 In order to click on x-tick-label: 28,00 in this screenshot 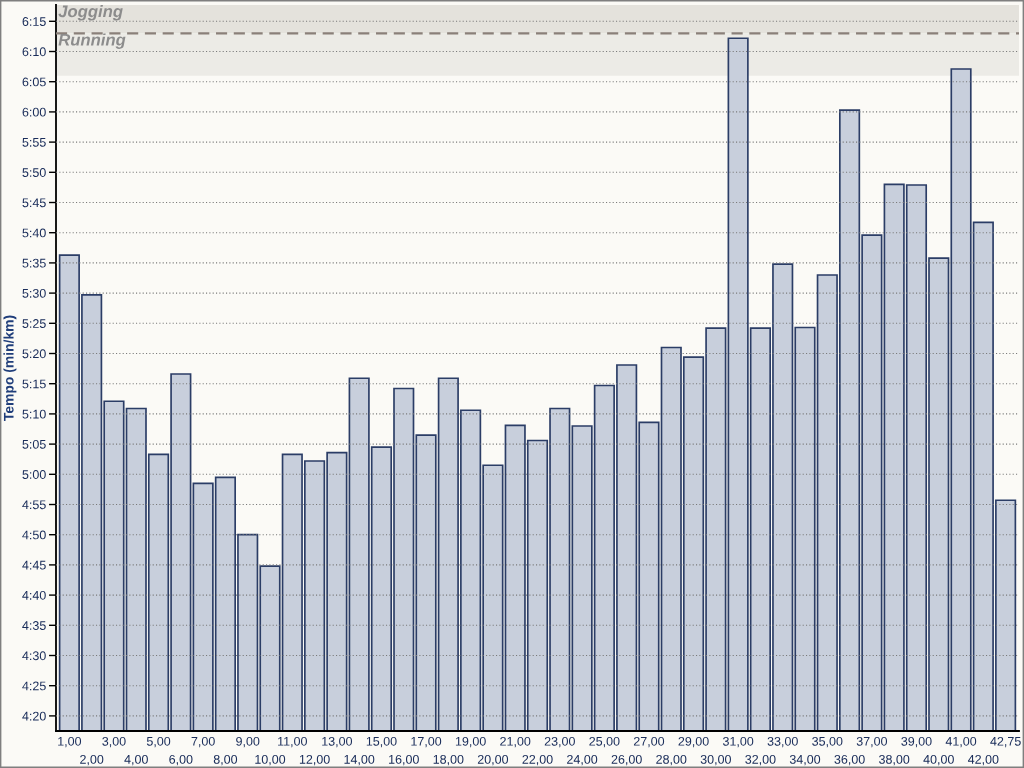, I will do `click(671, 760)`.